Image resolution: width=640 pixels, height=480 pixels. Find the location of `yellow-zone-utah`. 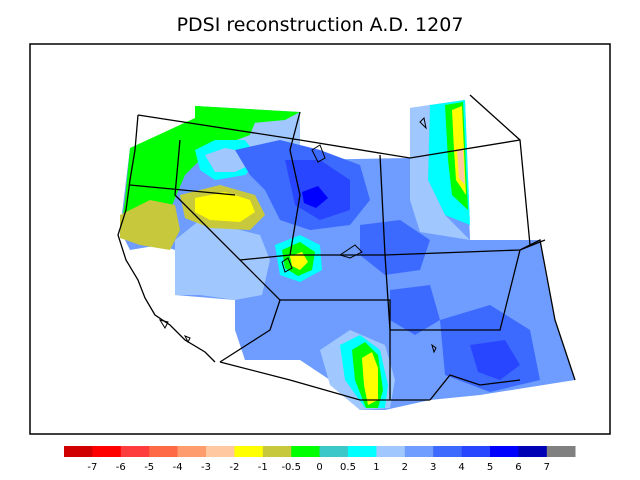

yellow-zone-utah is located at coordinates (299, 261).